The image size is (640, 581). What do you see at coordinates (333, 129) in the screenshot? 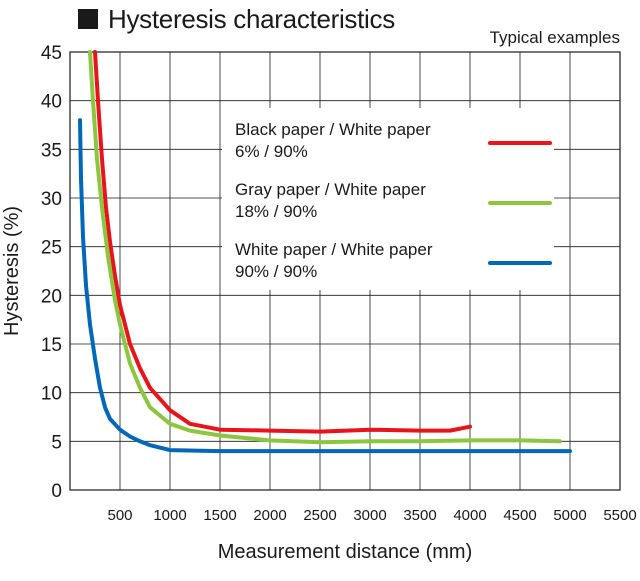
I see `legend-label-0: Black paper / White paper` at bounding box center [333, 129].